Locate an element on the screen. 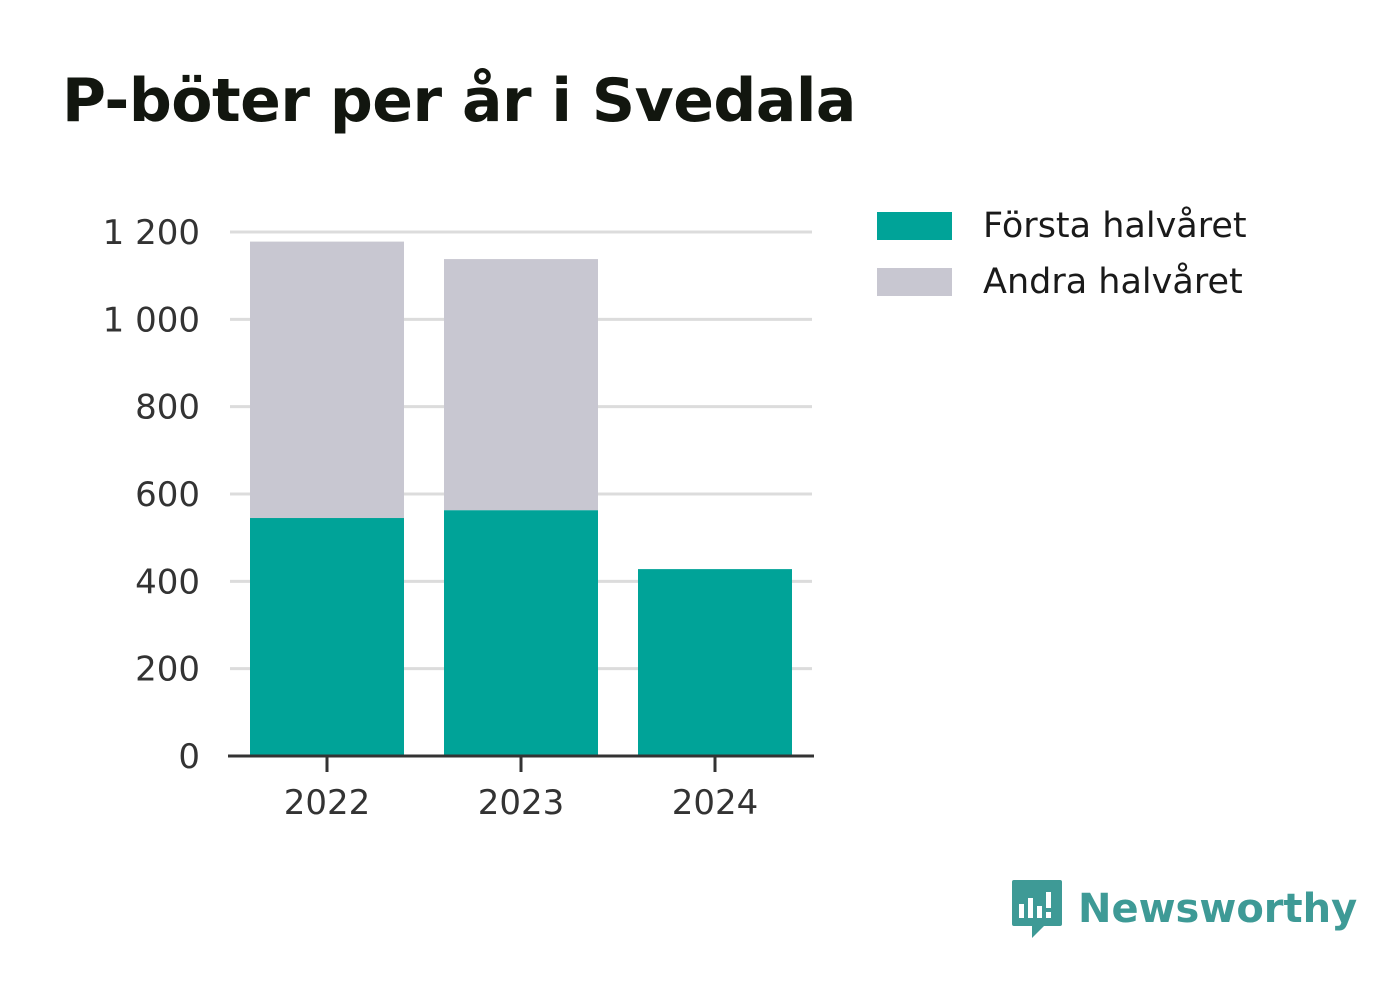 The height and width of the screenshot is (999, 1382). bar-first-half-2023 is located at coordinates (521, 633).